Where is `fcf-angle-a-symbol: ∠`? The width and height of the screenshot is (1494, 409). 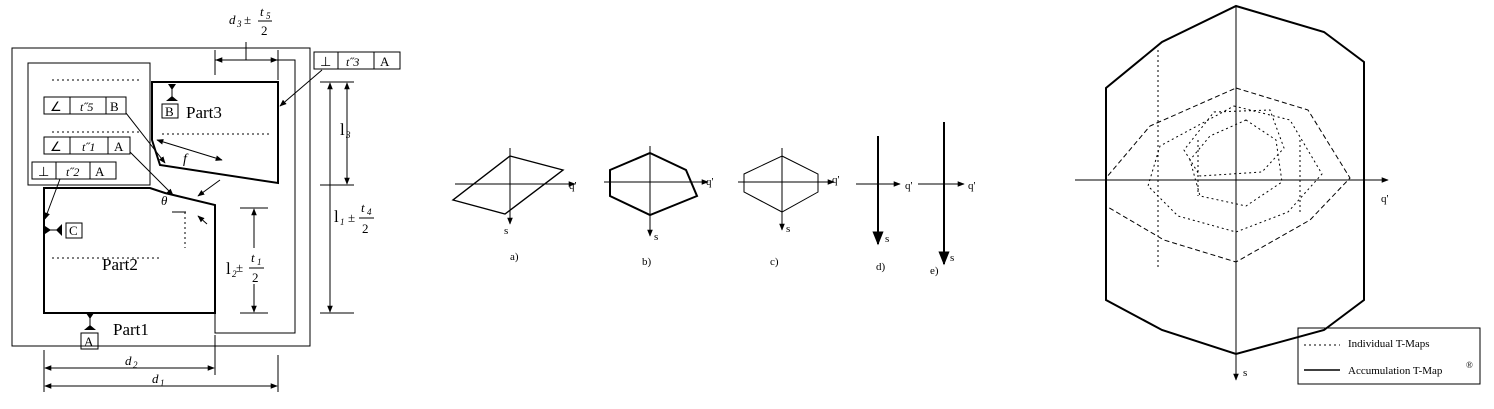 fcf-angle-a-symbol: ∠ is located at coordinates (56, 146).